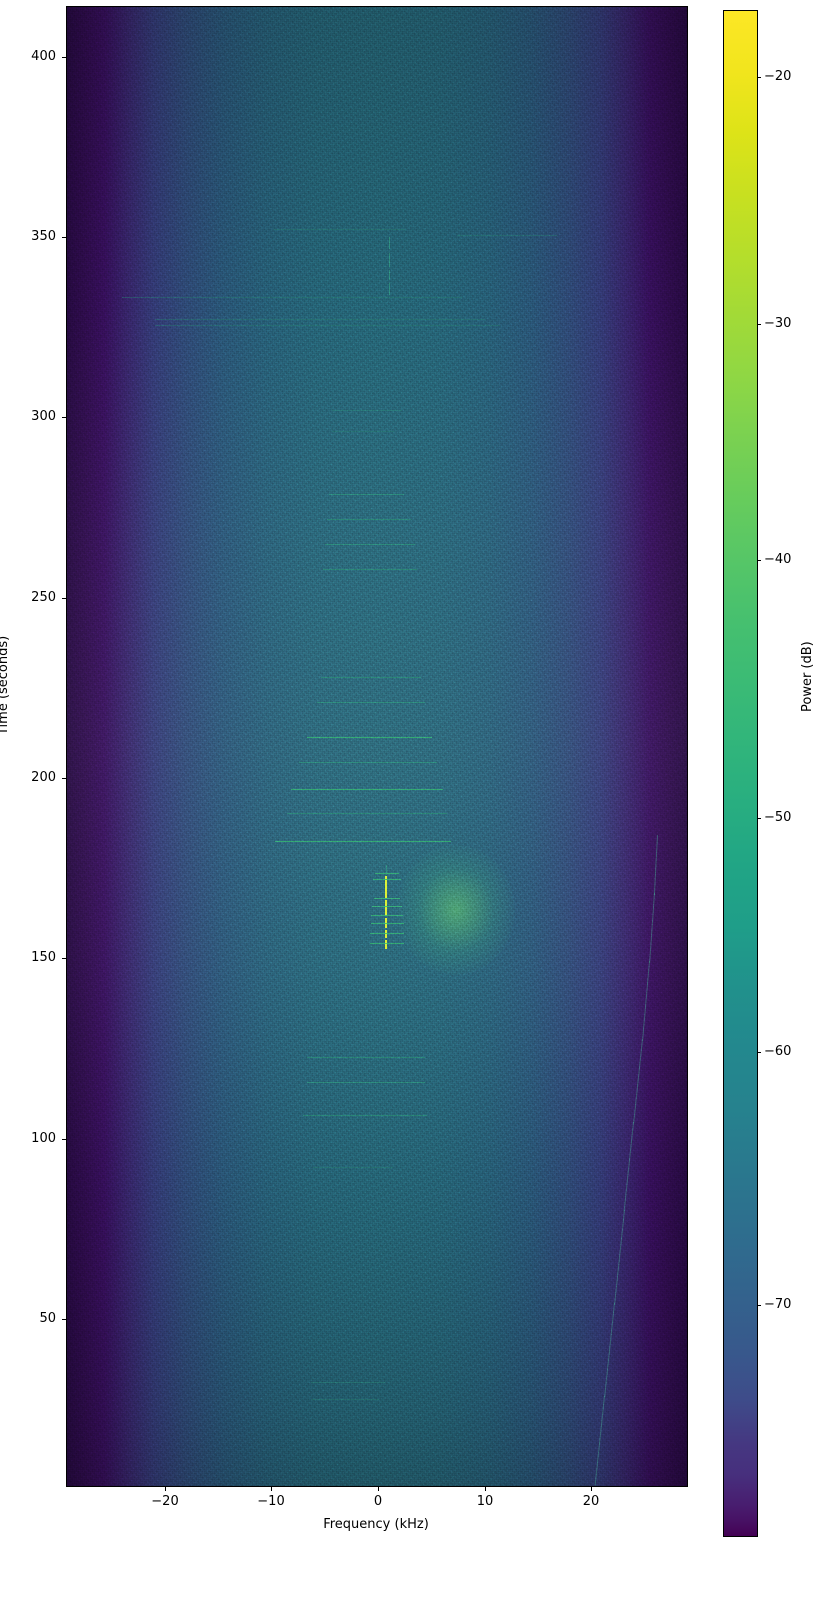 This screenshot has width=823, height=1603. What do you see at coordinates (485, 1501) in the screenshot?
I see `x-tick-label: 10` at bounding box center [485, 1501].